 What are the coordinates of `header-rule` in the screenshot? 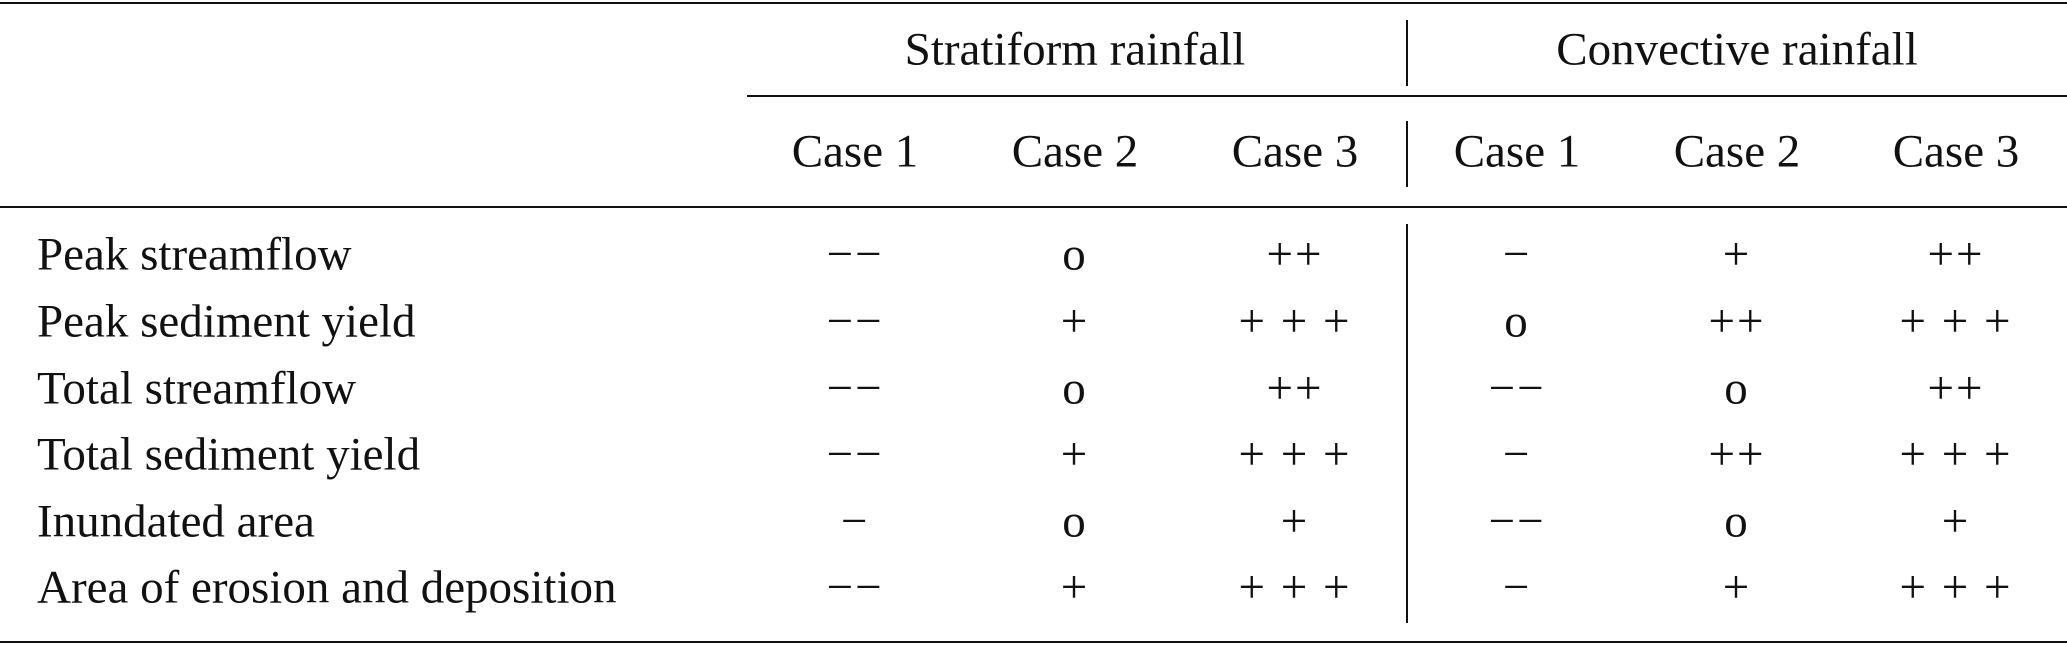 It's located at (1033, 207).